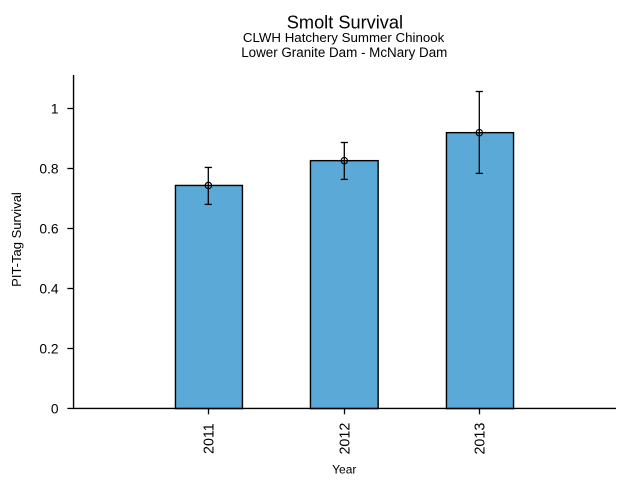  What do you see at coordinates (480, 439) in the screenshot?
I see `svg-text: 2013` at bounding box center [480, 439].